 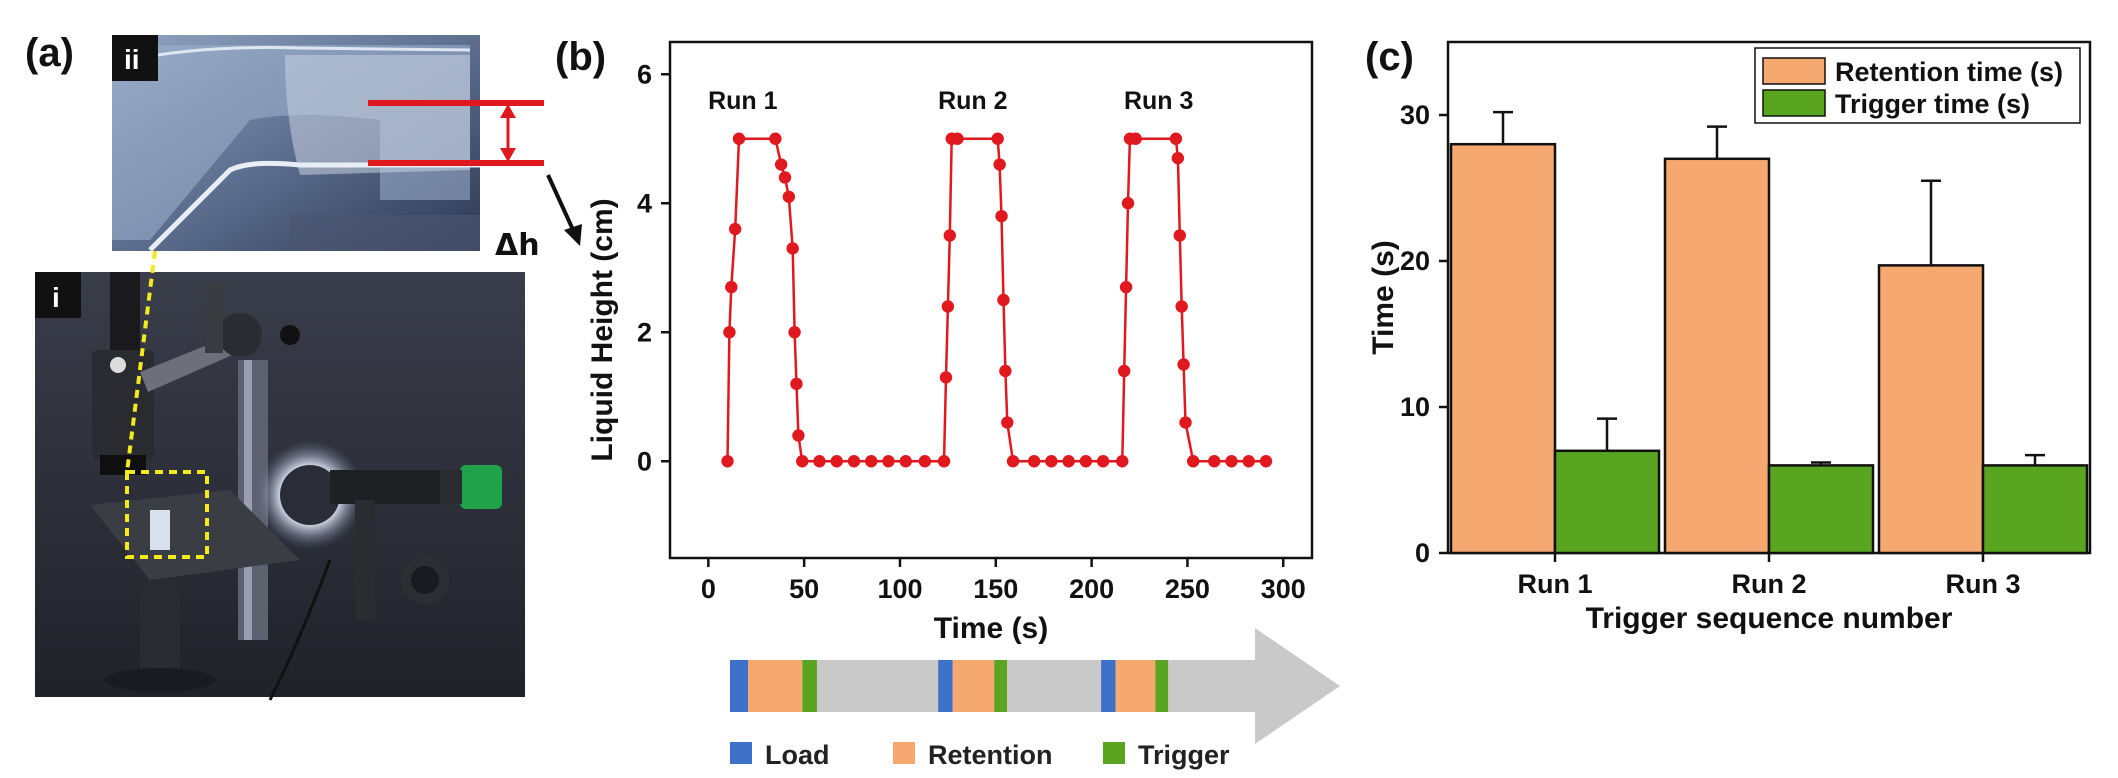 I want to click on x-tick-label-c: Run 2, so click(x=1768, y=584).